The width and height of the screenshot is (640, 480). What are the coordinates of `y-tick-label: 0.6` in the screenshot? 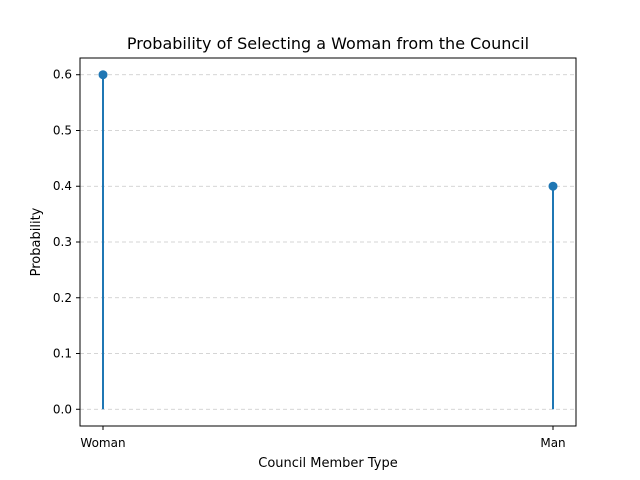 It's located at (62, 75).